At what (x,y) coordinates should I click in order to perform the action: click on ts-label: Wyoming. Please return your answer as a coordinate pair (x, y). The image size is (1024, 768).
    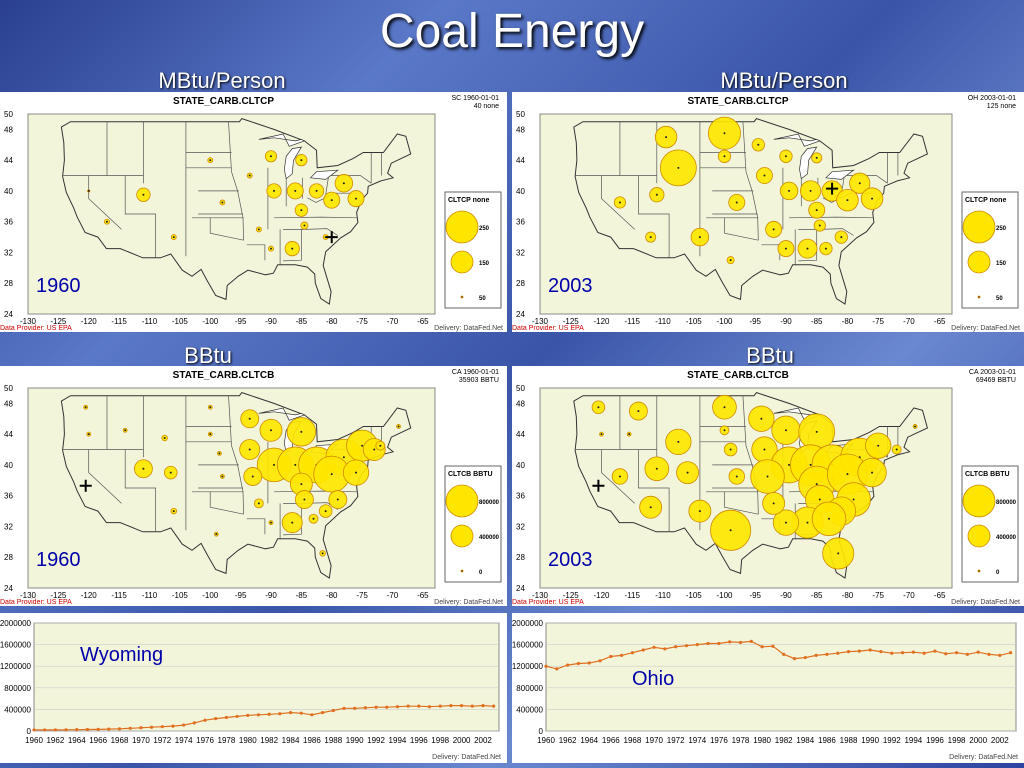
    Looking at the image, I should click on (121, 655).